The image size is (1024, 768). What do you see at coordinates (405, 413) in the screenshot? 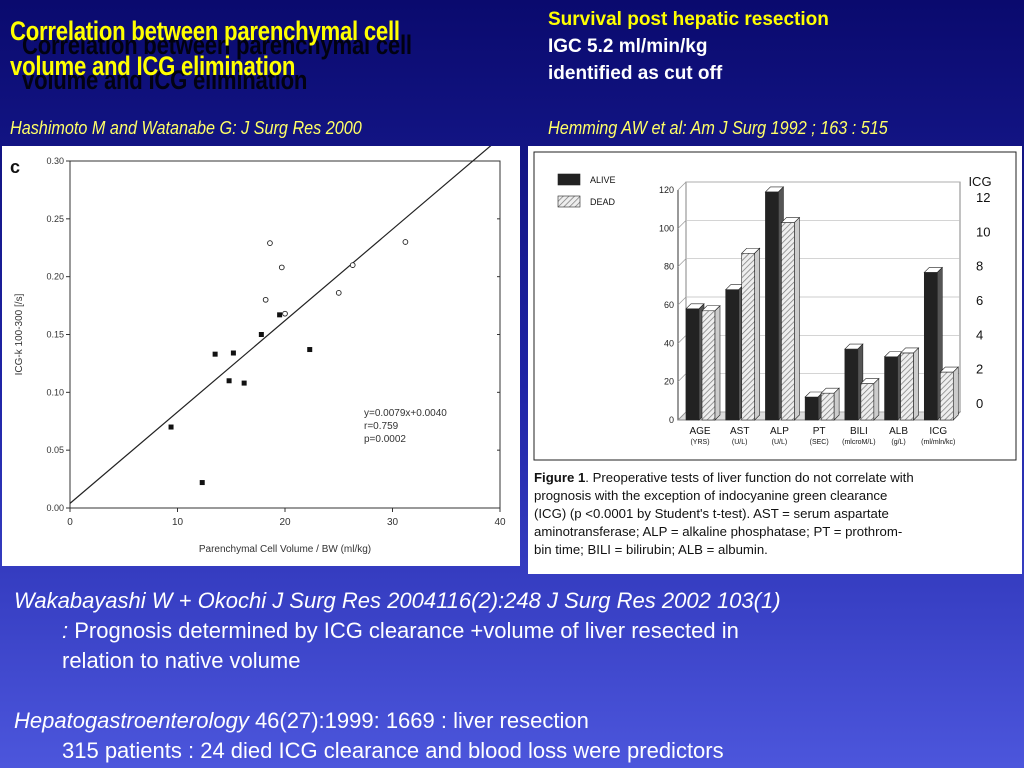
I see `regression-annotation: y=0.0079x+0.0040` at bounding box center [405, 413].